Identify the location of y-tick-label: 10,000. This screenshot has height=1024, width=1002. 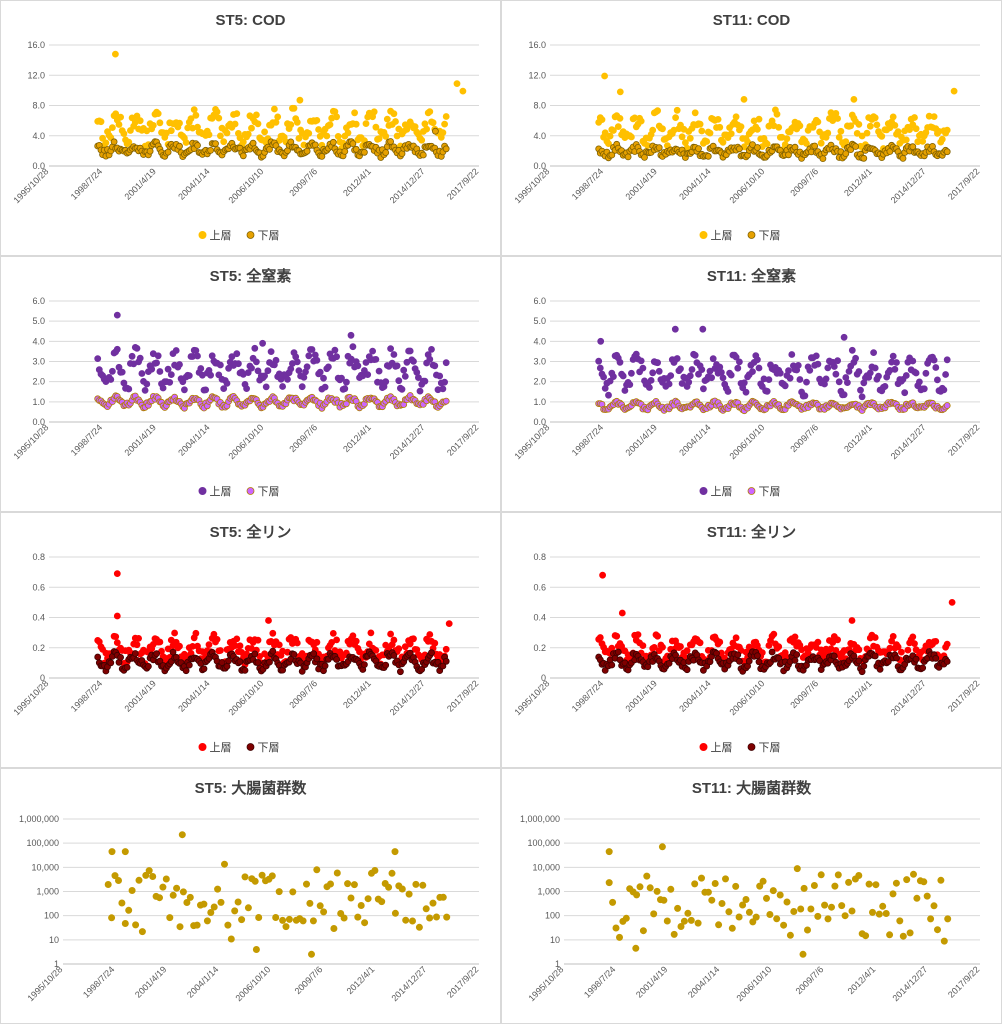
(546, 867).